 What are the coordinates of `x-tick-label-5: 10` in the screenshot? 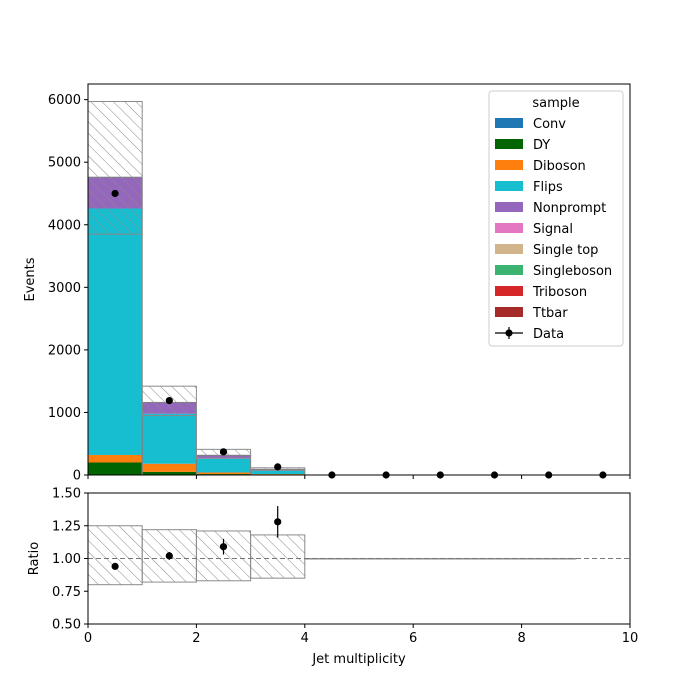 It's located at (630, 638).